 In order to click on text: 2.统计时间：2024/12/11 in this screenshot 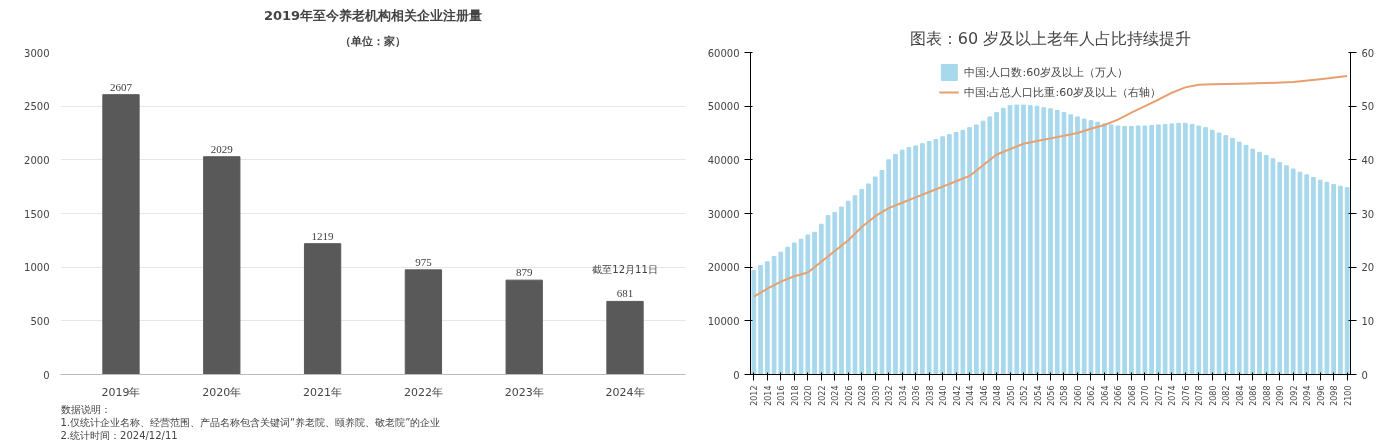, I will do `click(119, 435)`.